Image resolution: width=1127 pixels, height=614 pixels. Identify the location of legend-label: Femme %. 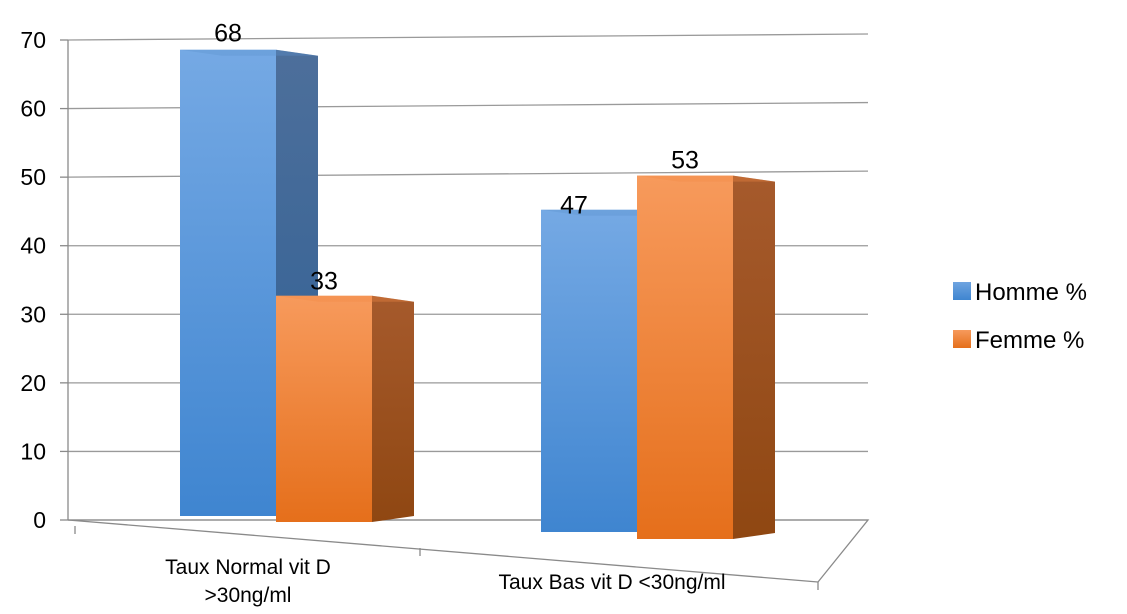
(1029, 340).